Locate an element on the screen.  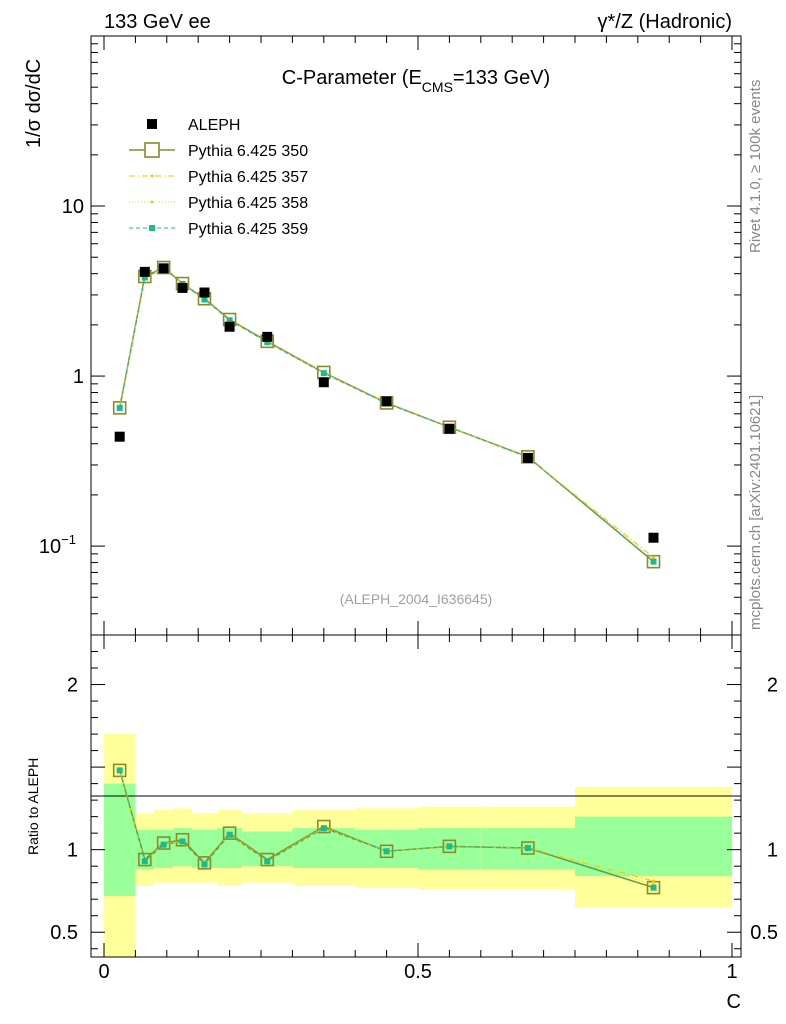
ratio-line-p359 is located at coordinates (386, 829).